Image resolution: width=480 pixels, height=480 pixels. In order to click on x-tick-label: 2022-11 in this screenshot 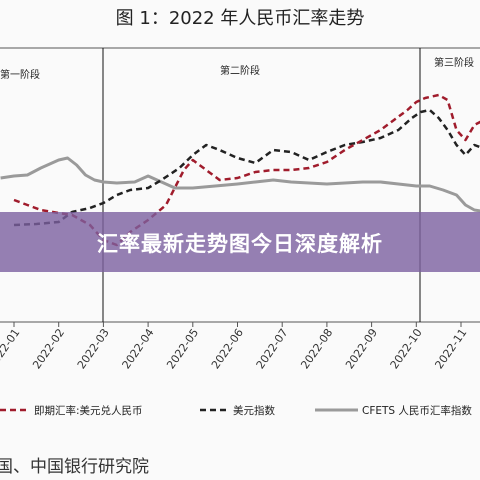, I will do `click(450, 348)`.